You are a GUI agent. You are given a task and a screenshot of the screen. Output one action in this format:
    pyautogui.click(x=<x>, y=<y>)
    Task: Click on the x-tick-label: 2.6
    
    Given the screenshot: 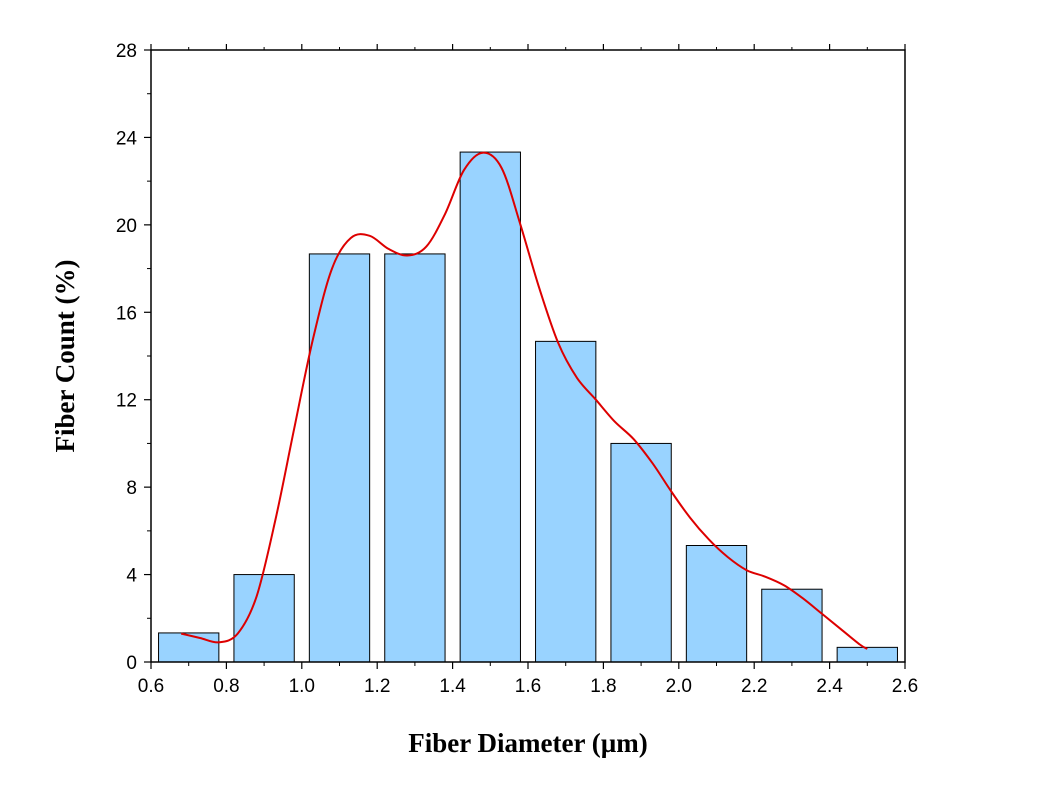 What is the action you would take?
    pyautogui.click(x=905, y=686)
    